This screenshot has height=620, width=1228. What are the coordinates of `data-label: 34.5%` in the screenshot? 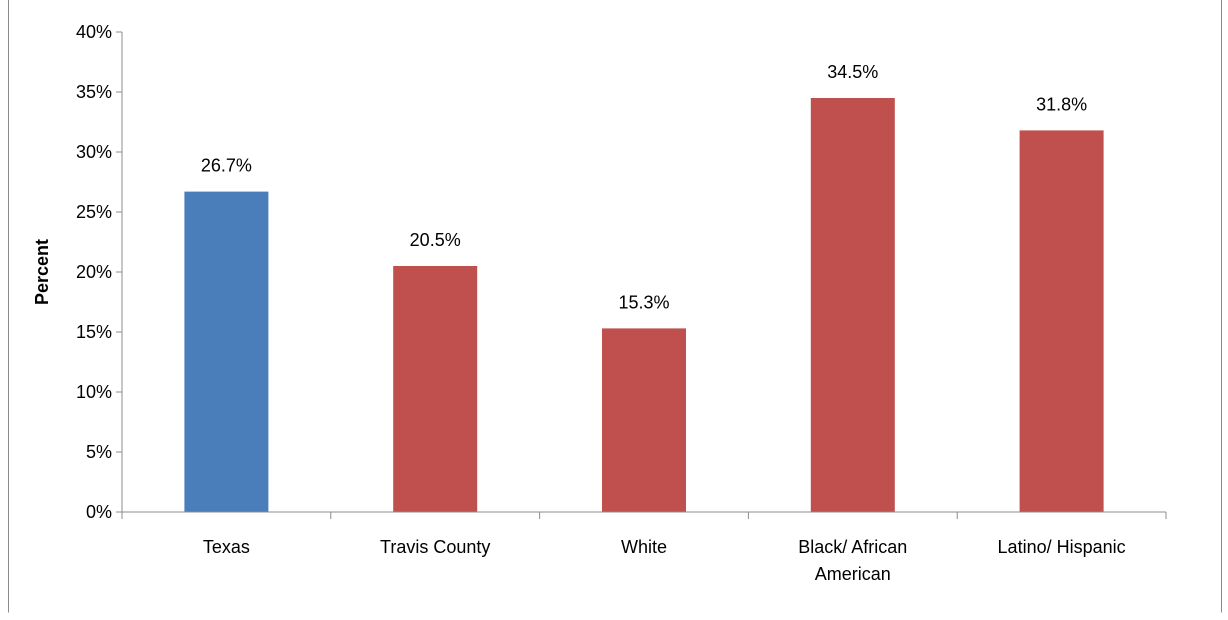 It's located at (852, 72).